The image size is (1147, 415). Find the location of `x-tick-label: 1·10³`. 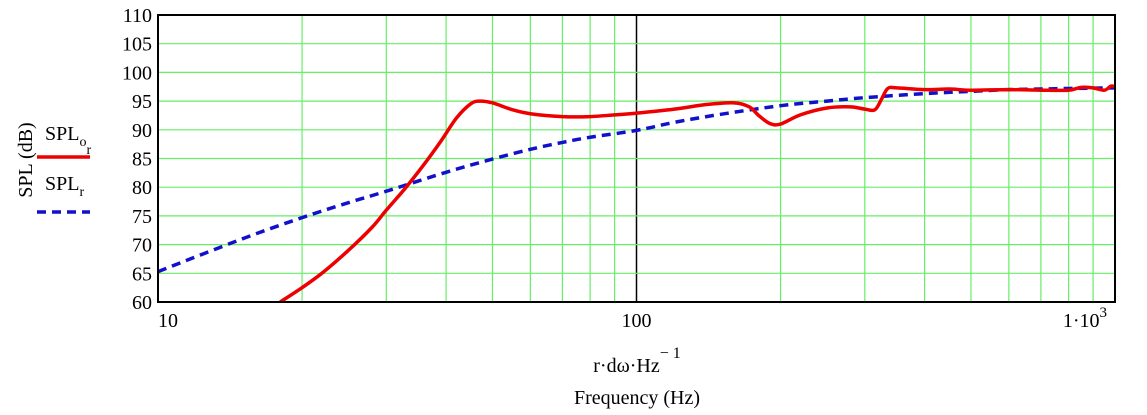

x-tick-label: 1·10³ is located at coordinates (1085, 318).